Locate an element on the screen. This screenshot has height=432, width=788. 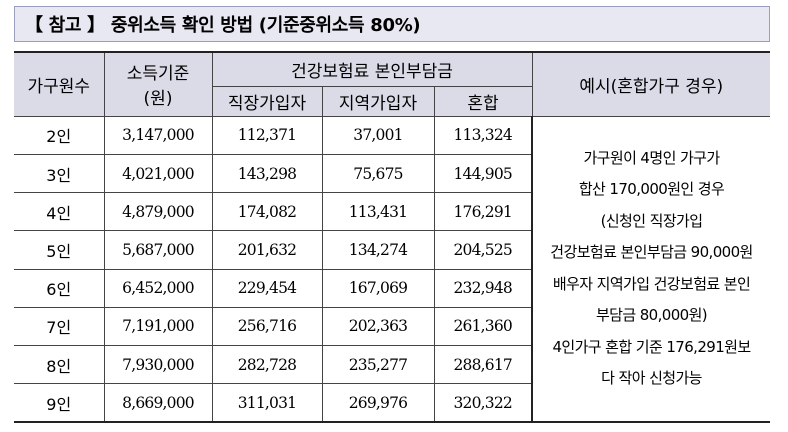
mixed-cell: 232,948 is located at coordinates (483, 288).